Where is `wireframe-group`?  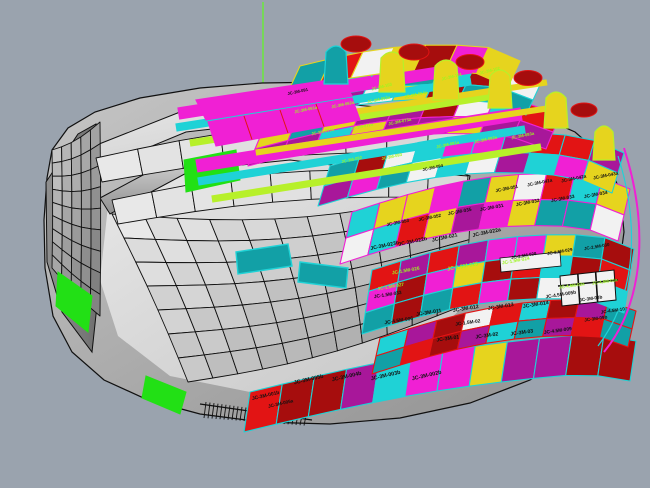 wireframe-group is located at coordinates (619, 250).